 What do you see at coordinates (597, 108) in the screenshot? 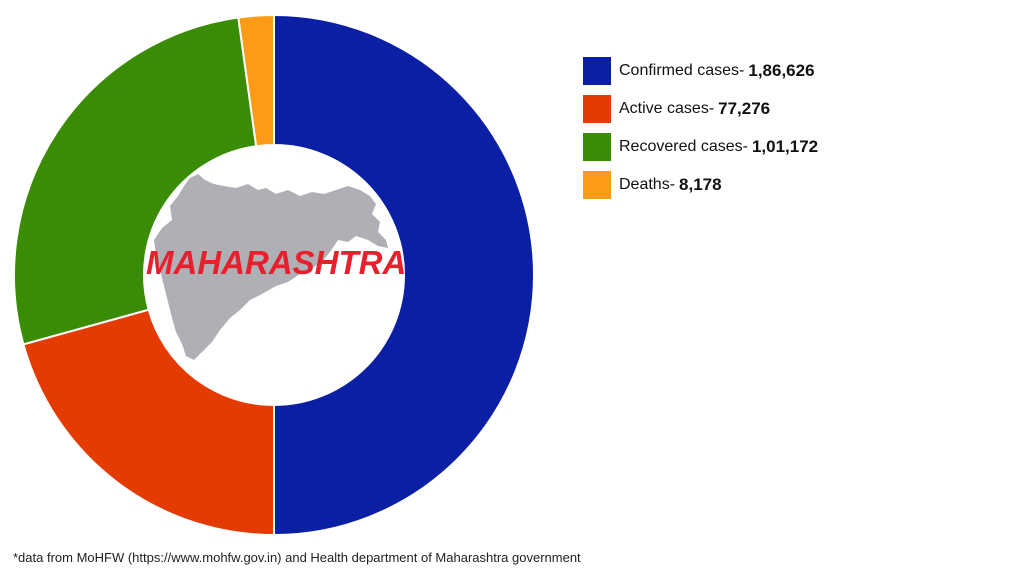
I see `active-swatch-icon` at bounding box center [597, 108].